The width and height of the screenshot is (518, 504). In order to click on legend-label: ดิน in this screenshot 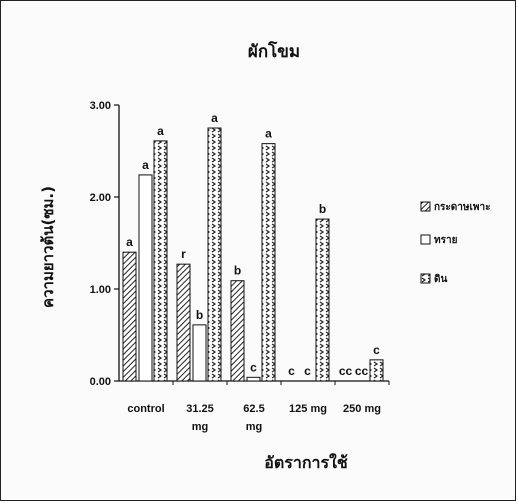, I will do `click(440, 279)`.